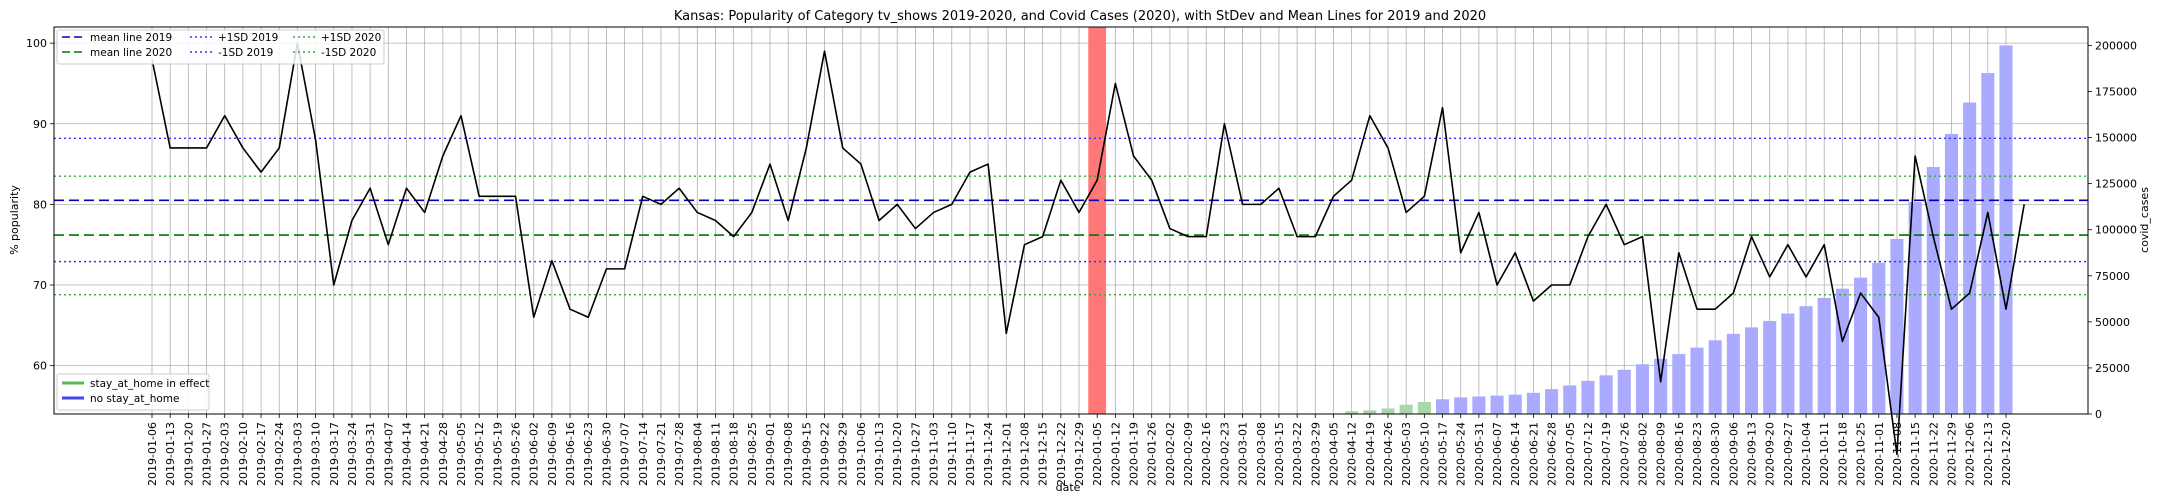 Image resolution: width=2160 pixels, height=504 pixels. What do you see at coordinates (1788, 454) in the screenshot?
I see `x-tick-label: 2020-09-27` at bounding box center [1788, 454].